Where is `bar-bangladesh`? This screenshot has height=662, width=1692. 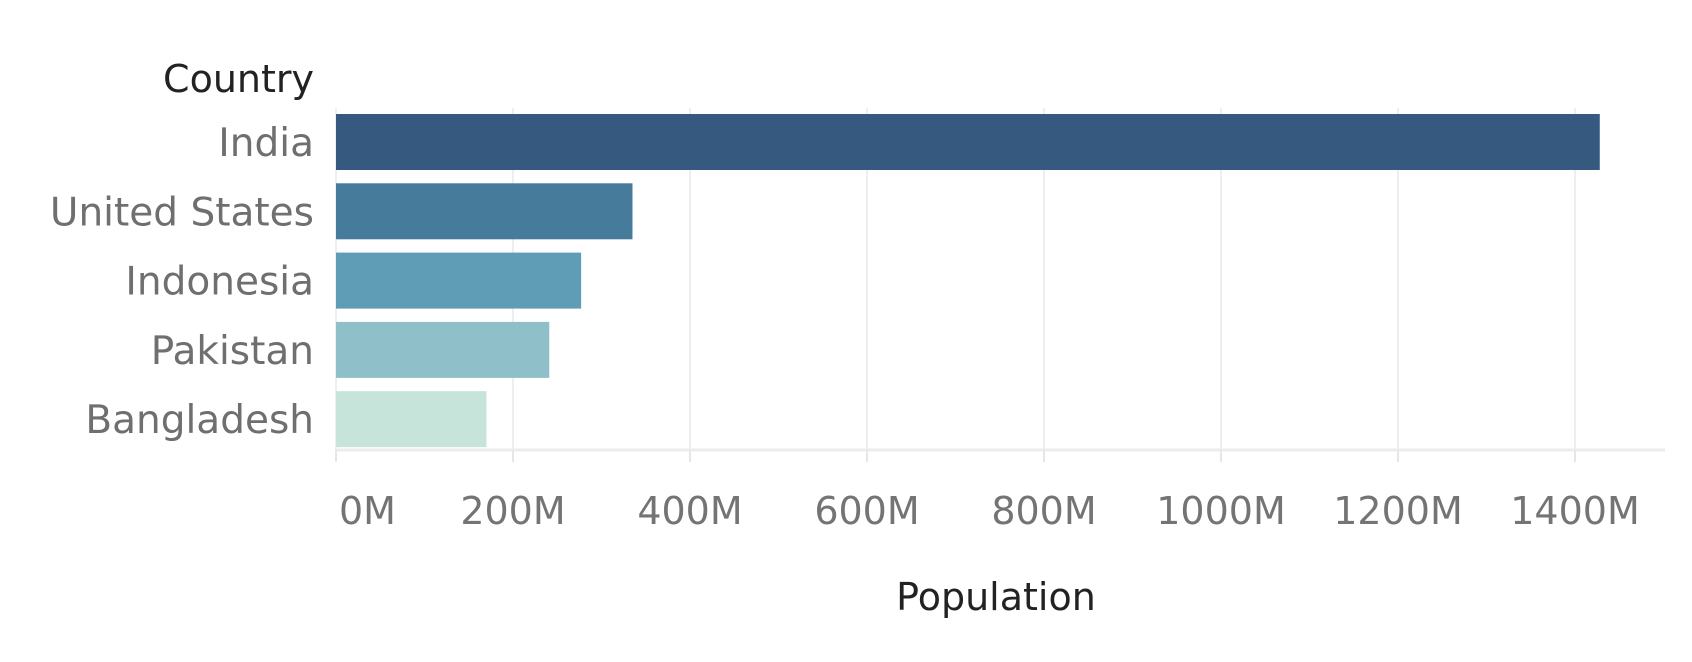
bar-bangladesh is located at coordinates (411, 419).